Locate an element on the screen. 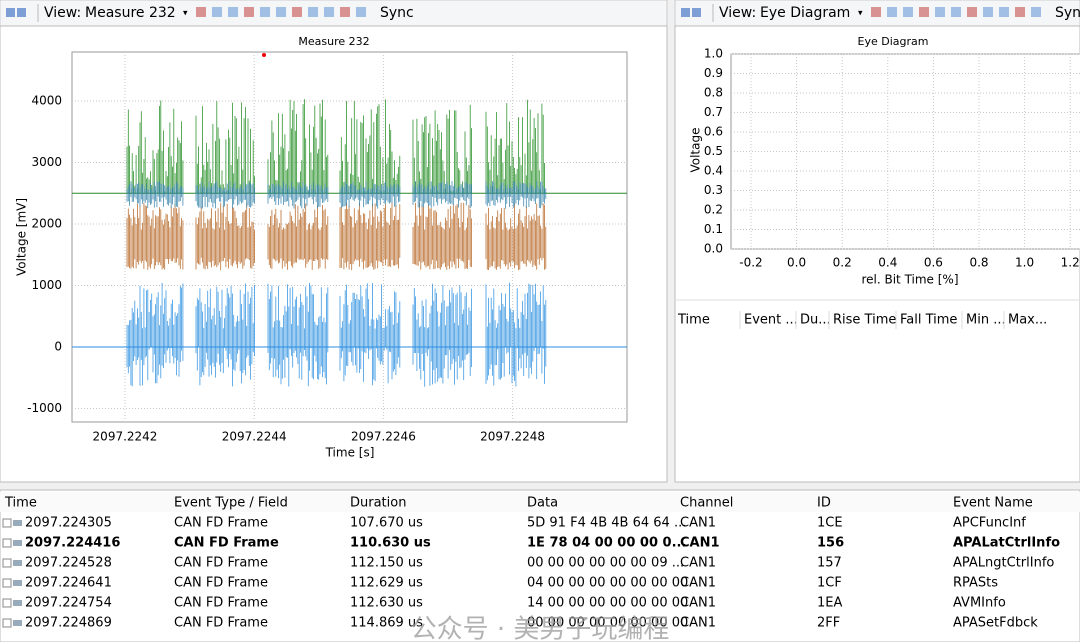 The width and height of the screenshot is (1080, 642). y-tick-label: 0.1 is located at coordinates (713, 229).